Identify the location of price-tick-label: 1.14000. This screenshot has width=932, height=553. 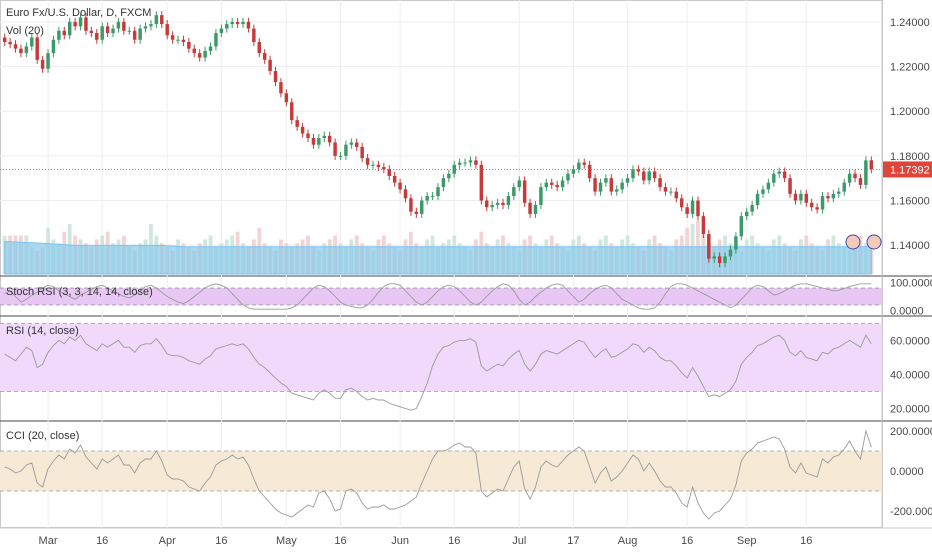
(910, 246).